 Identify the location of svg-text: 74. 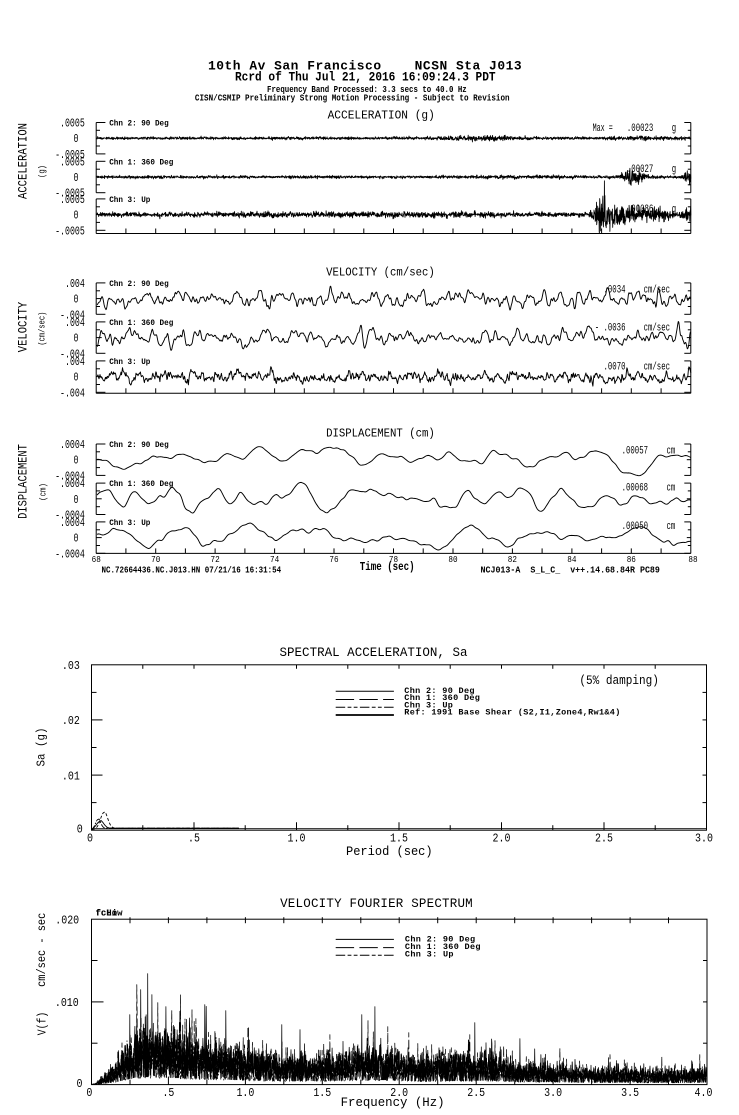
(275, 559).